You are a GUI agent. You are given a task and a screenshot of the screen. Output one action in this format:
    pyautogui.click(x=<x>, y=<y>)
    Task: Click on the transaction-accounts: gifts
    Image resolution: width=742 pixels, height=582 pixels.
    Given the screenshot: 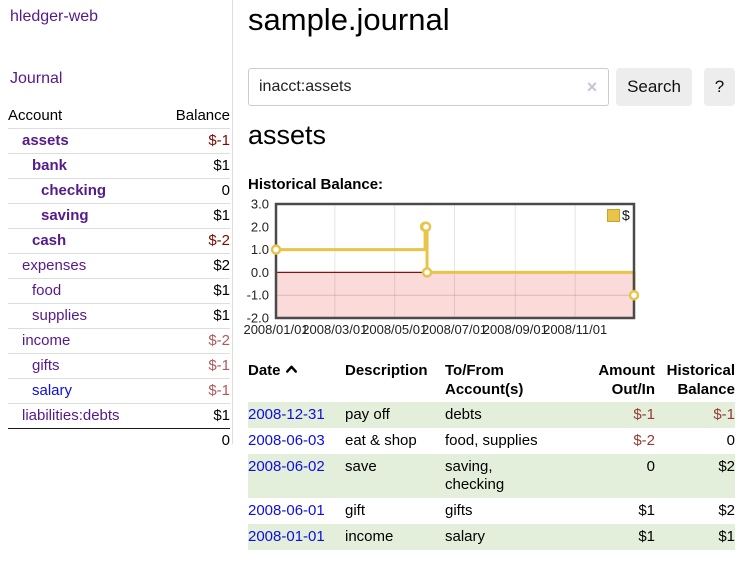 What is the action you would take?
    pyautogui.click(x=459, y=510)
    